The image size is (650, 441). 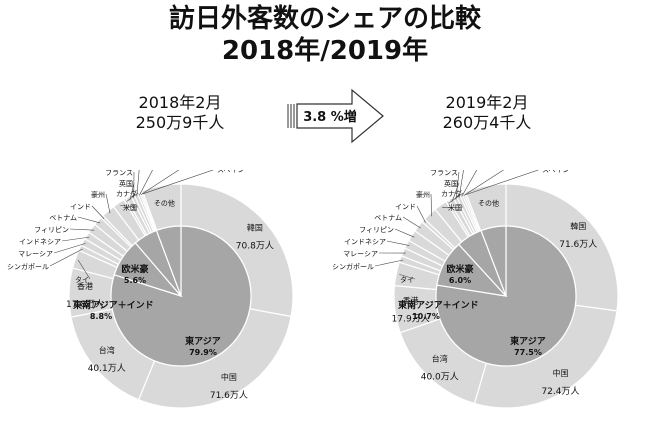 I want to click on period-label: 2018年2月, so click(x=180, y=102).